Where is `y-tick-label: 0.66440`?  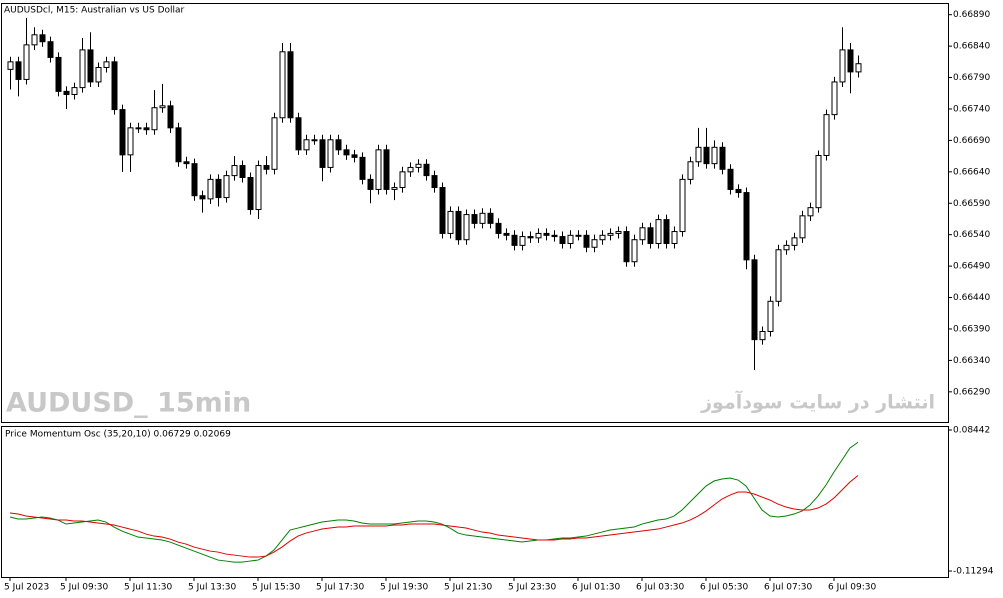
y-tick-label: 0.66440 is located at coordinates (971, 298).